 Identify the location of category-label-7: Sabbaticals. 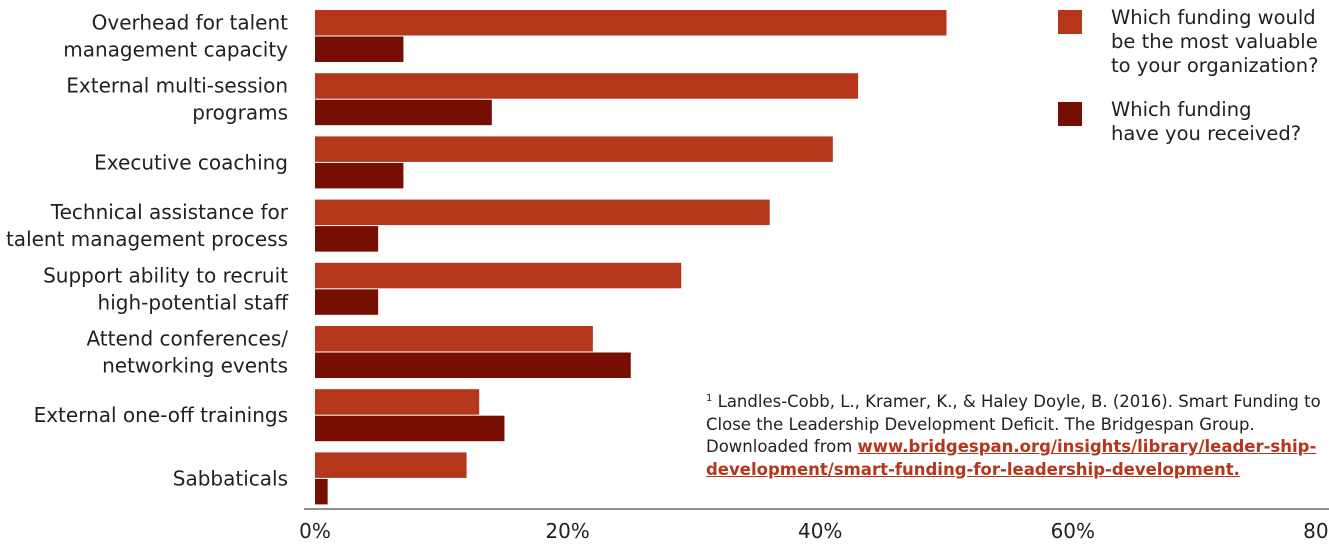
(230, 478).